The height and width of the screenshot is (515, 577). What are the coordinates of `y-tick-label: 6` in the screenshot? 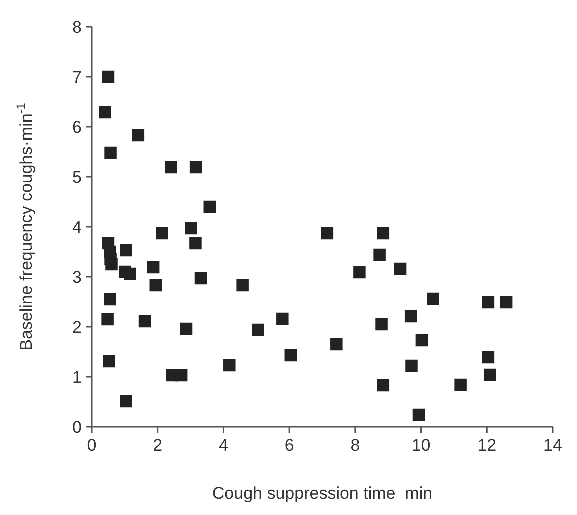 It's located at (77, 127).